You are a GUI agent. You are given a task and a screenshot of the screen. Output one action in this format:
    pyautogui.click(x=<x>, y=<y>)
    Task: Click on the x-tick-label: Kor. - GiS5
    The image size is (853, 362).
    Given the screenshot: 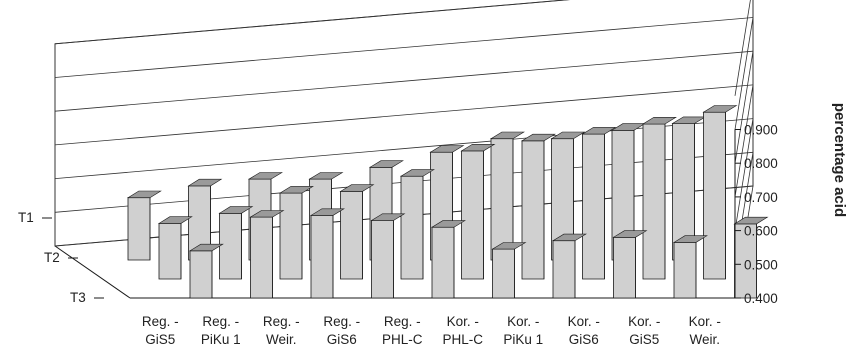 What is the action you would take?
    pyautogui.click(x=644, y=330)
    